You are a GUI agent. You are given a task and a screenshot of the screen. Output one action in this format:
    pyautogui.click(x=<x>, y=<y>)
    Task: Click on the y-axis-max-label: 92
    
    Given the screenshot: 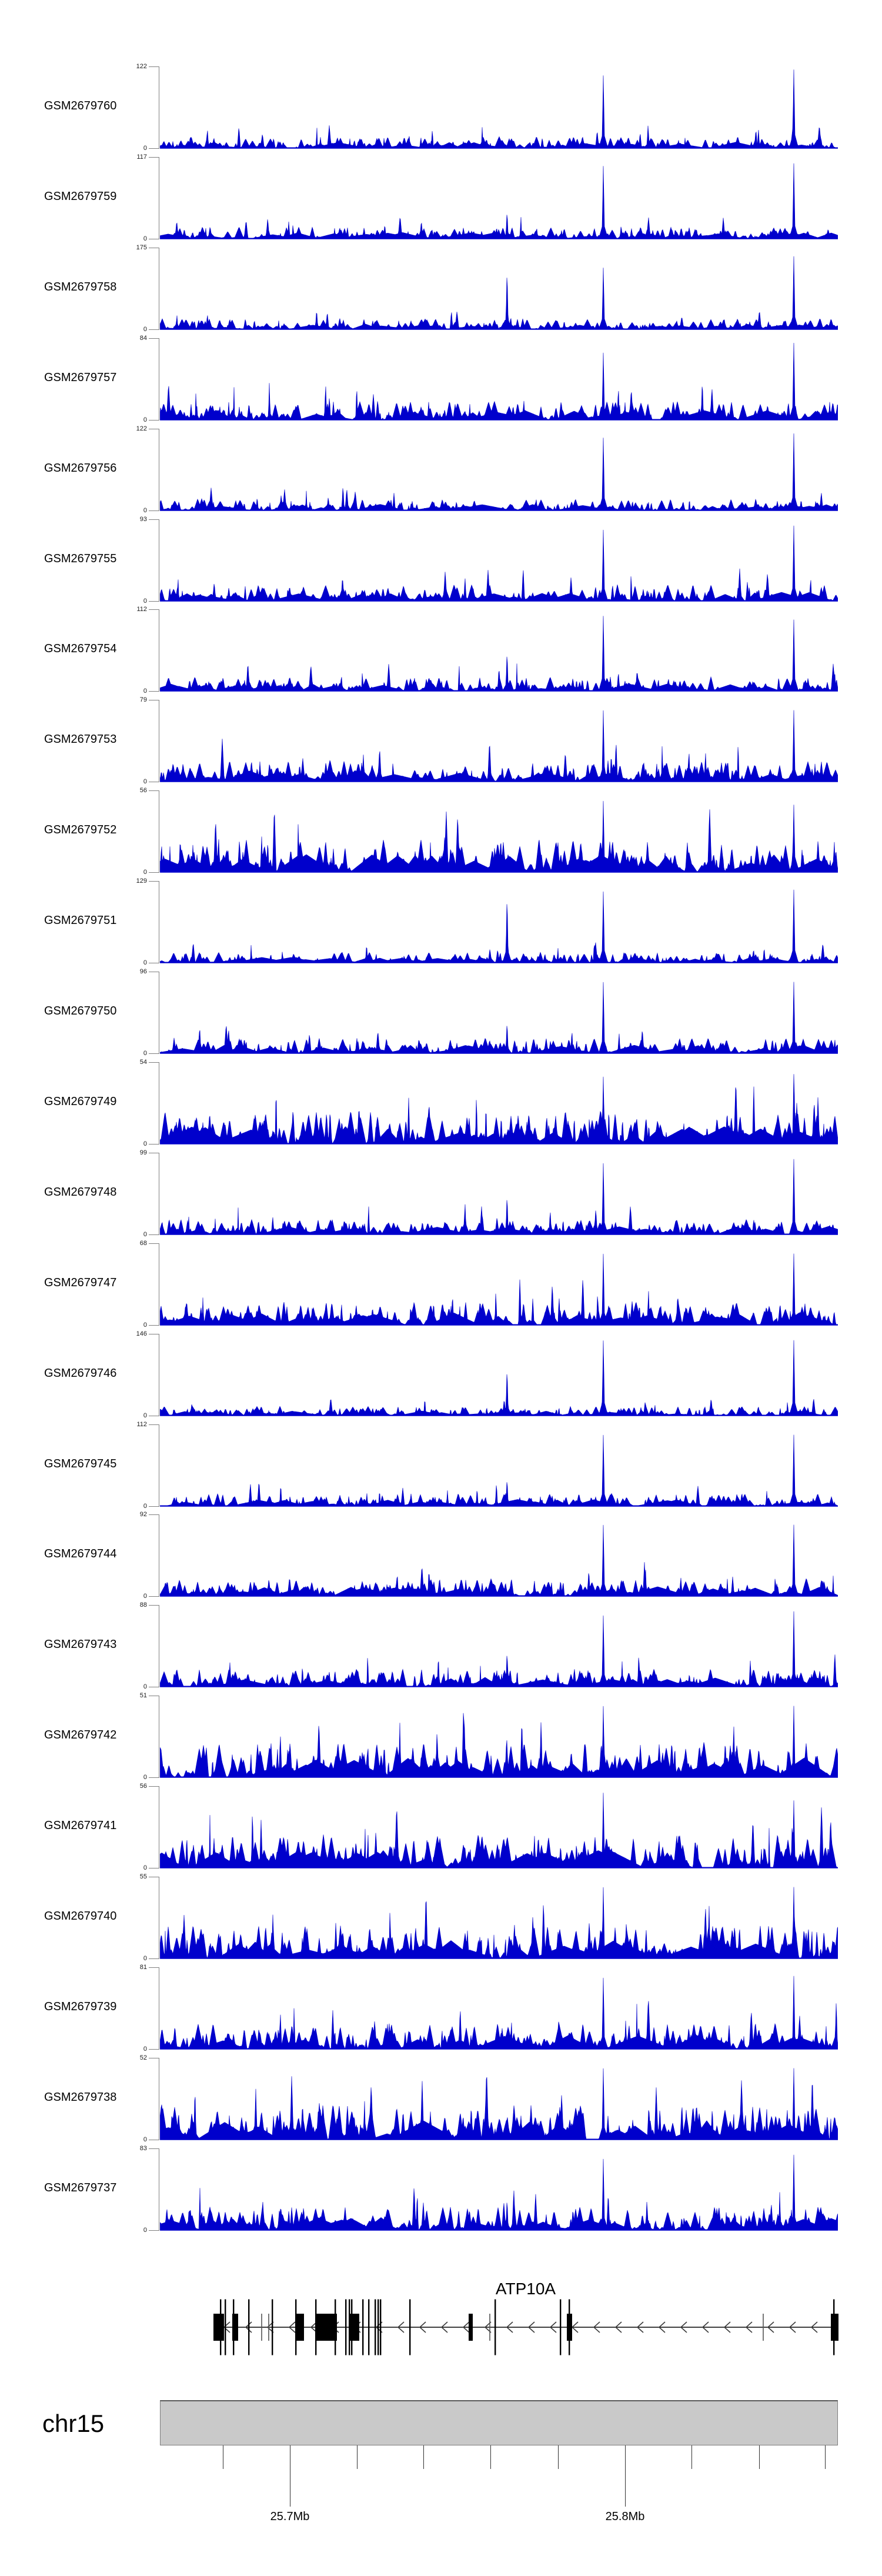 What is the action you would take?
    pyautogui.click(x=143, y=1514)
    